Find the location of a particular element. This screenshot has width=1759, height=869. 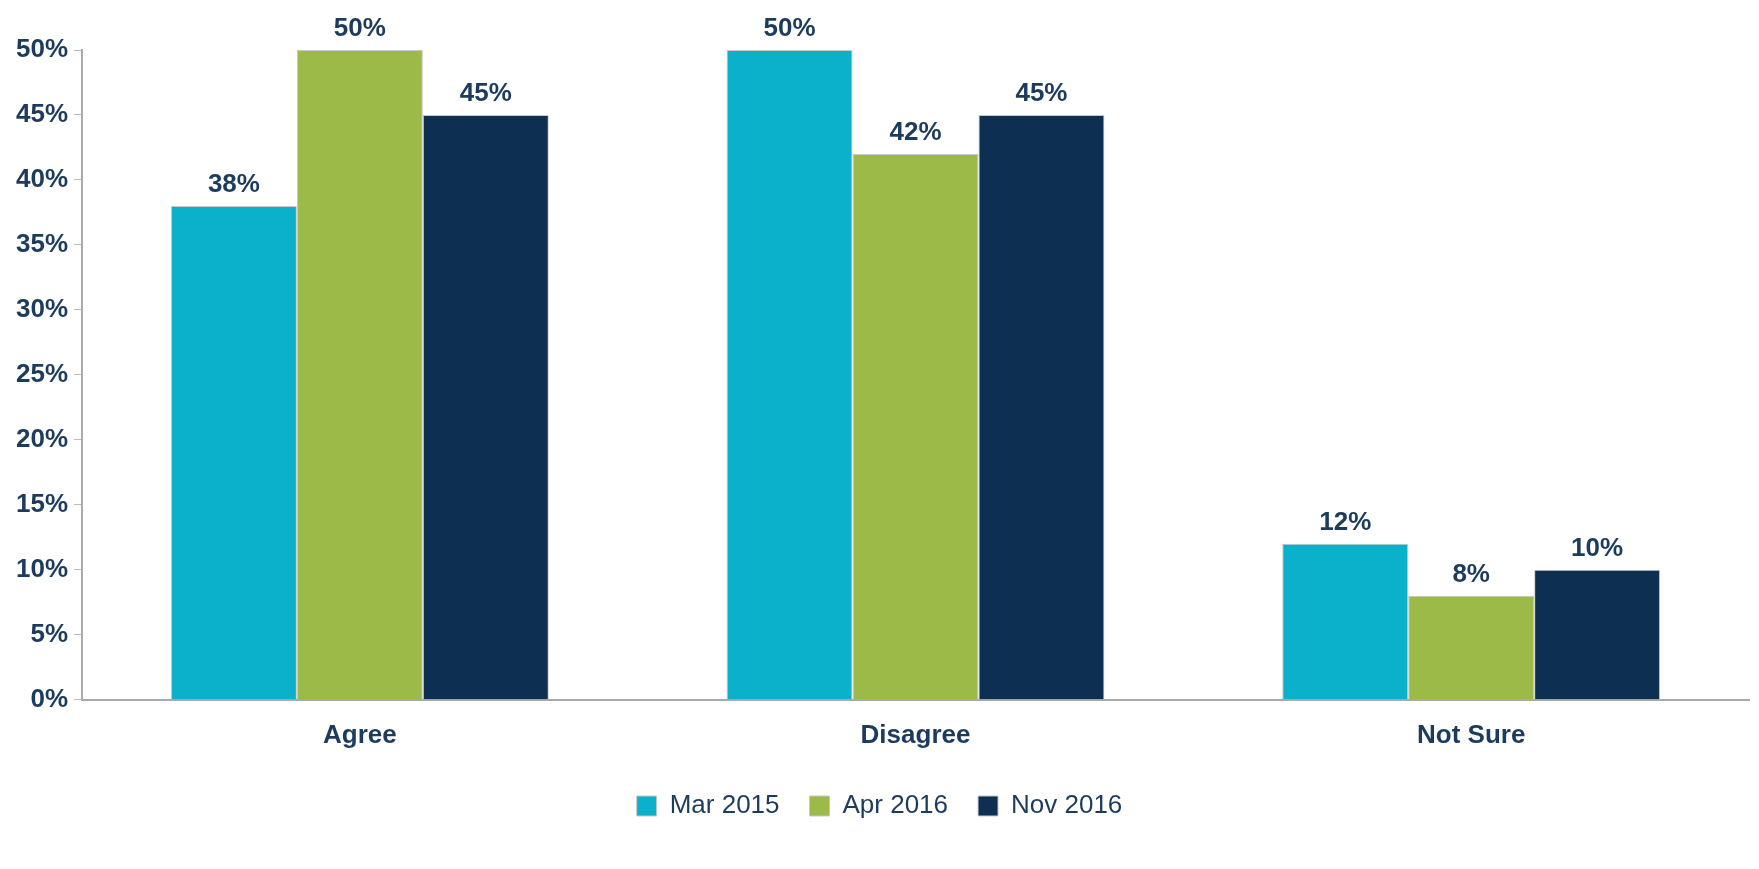

data-label: 38% is located at coordinates (233, 183).